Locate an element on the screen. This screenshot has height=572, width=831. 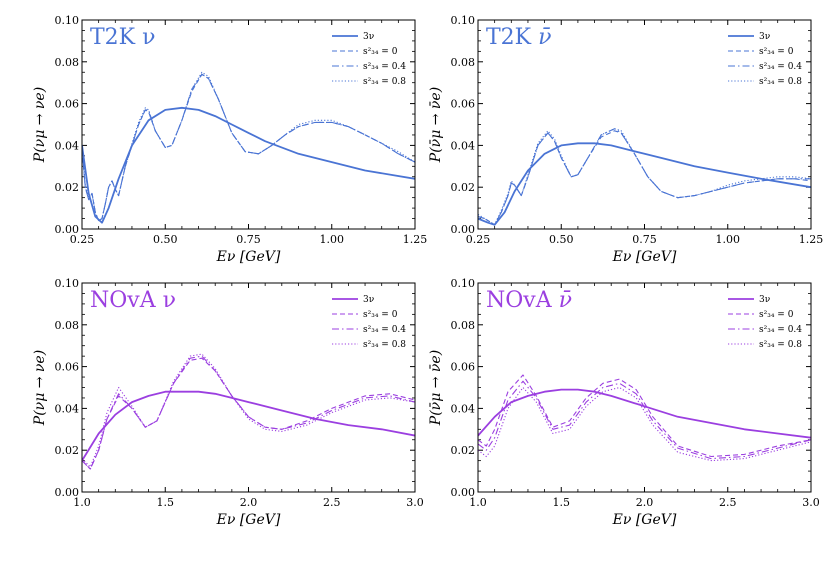
panel-title-text: T2K ν is located at coordinates (122, 37).